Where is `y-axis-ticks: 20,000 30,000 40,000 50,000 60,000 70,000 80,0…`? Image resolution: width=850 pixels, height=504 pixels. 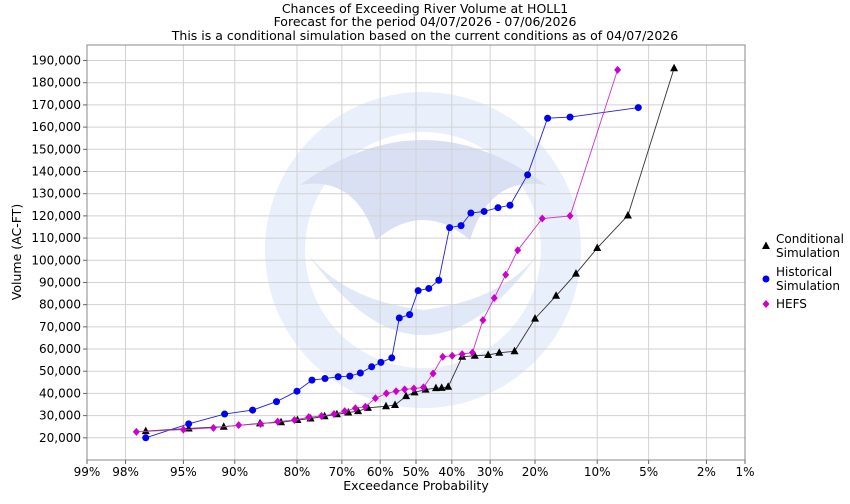 y-axis-ticks: 20,000 30,000 40,000 50,000 60,000 70,000 80,0… is located at coordinates (59, 249).